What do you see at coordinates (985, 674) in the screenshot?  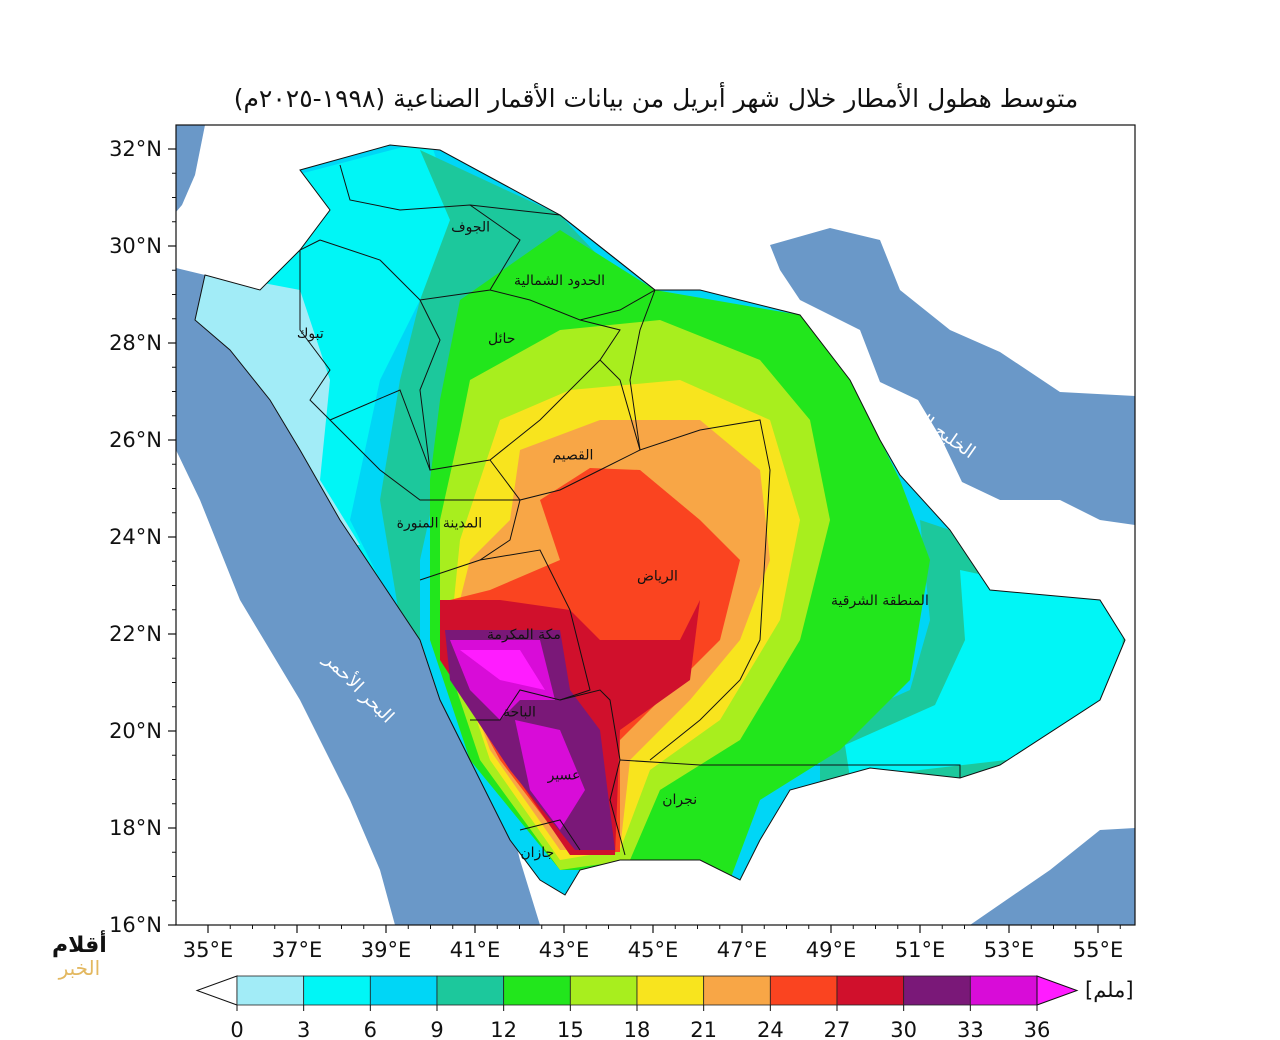 I see `contour-3-6-east` at bounding box center [985, 674].